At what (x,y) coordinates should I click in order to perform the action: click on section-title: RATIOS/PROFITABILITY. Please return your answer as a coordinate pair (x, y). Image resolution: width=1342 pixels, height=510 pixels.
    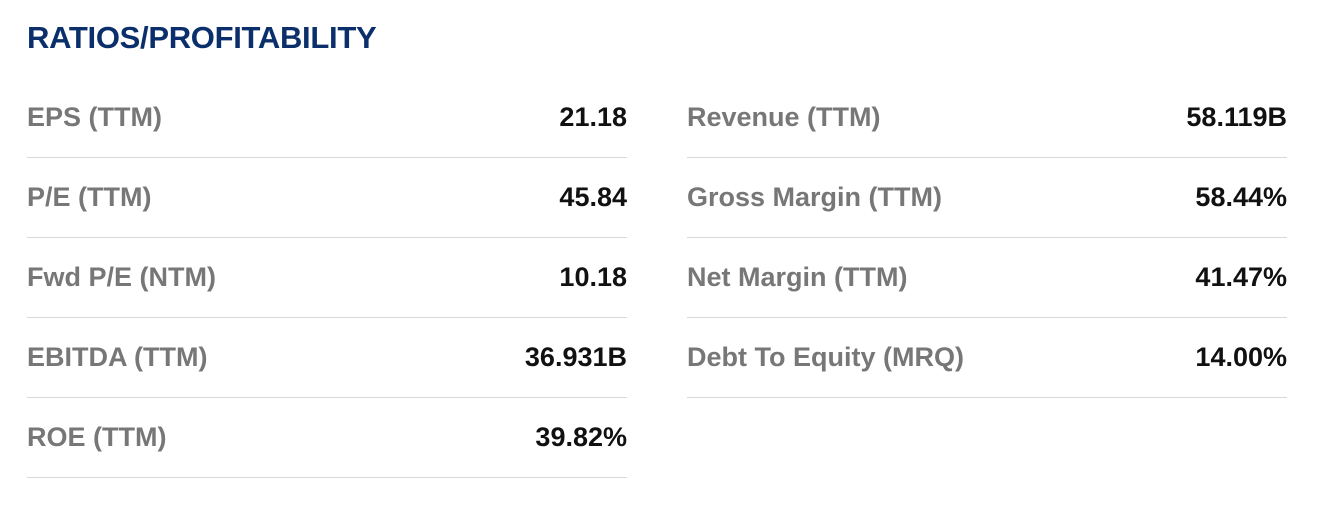
    Looking at the image, I should click on (202, 37).